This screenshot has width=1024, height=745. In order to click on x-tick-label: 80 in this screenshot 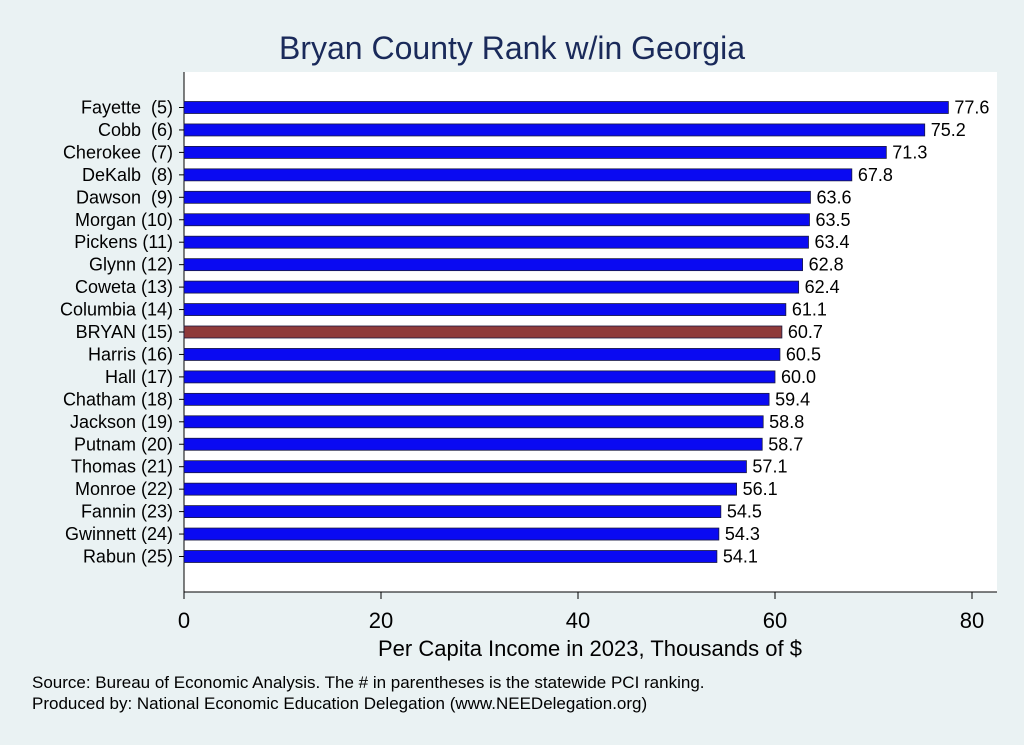, I will do `click(972, 620)`.